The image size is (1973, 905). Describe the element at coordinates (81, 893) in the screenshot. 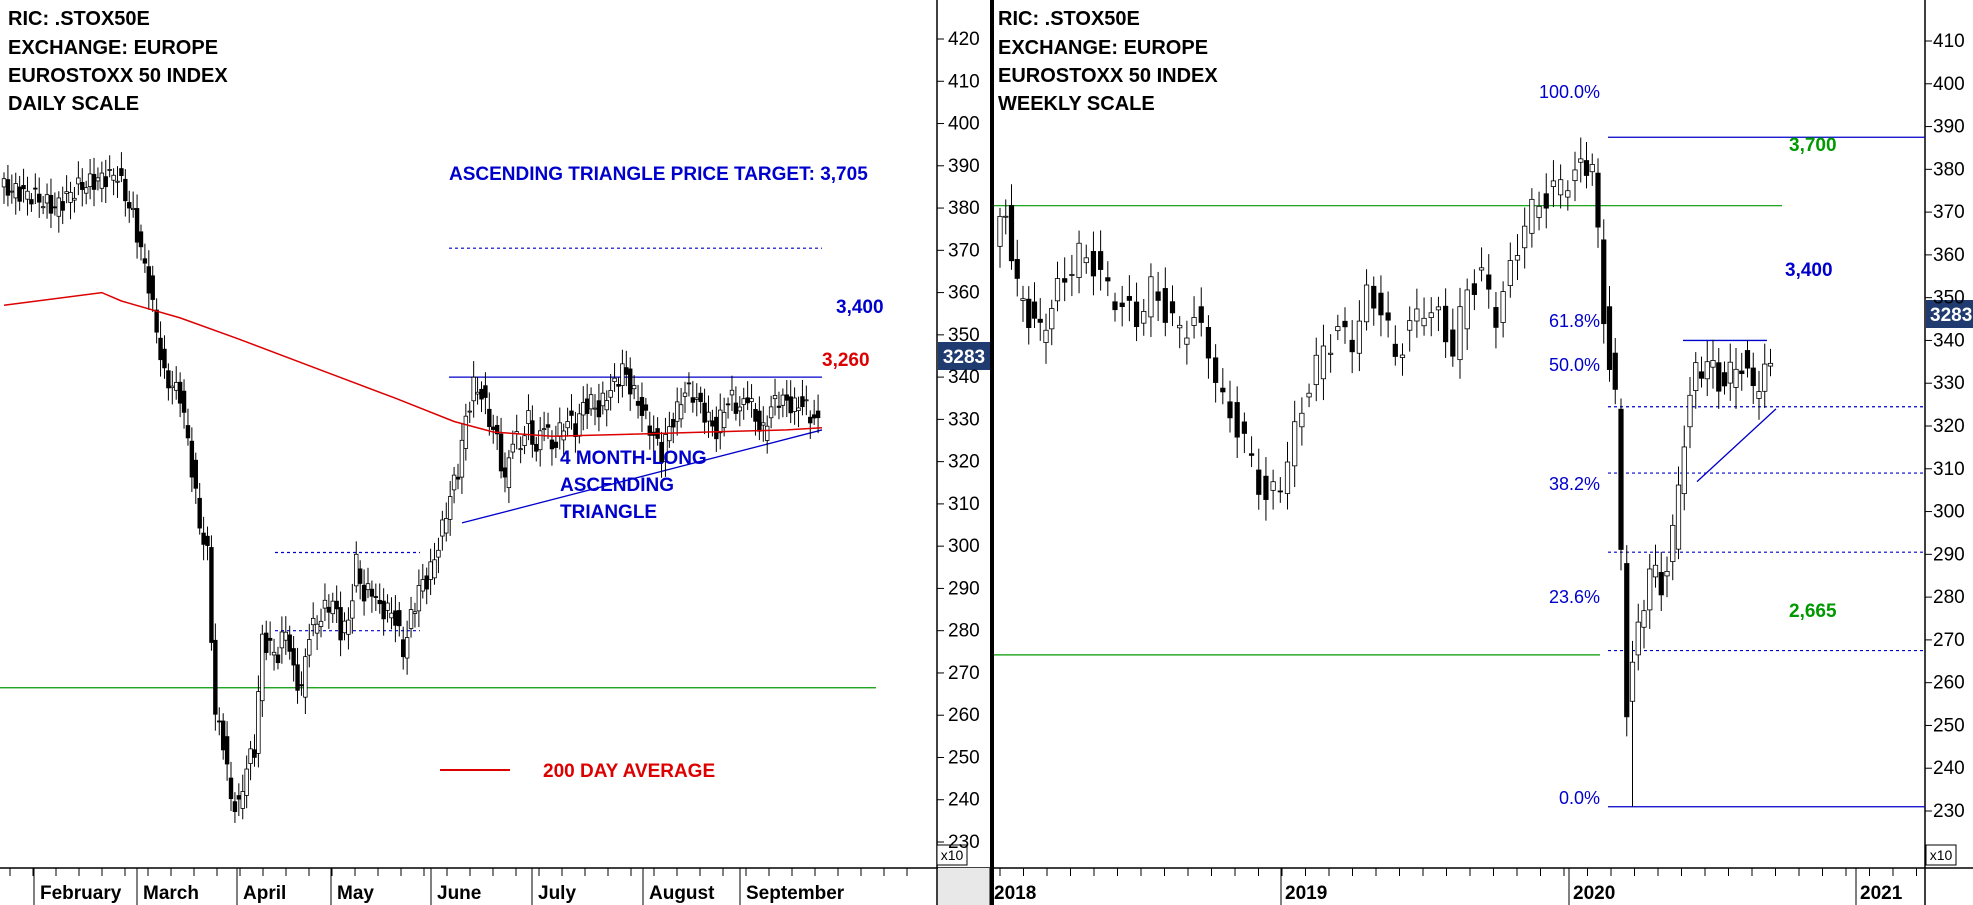

I see `left-x-tick-label: February` at that location.